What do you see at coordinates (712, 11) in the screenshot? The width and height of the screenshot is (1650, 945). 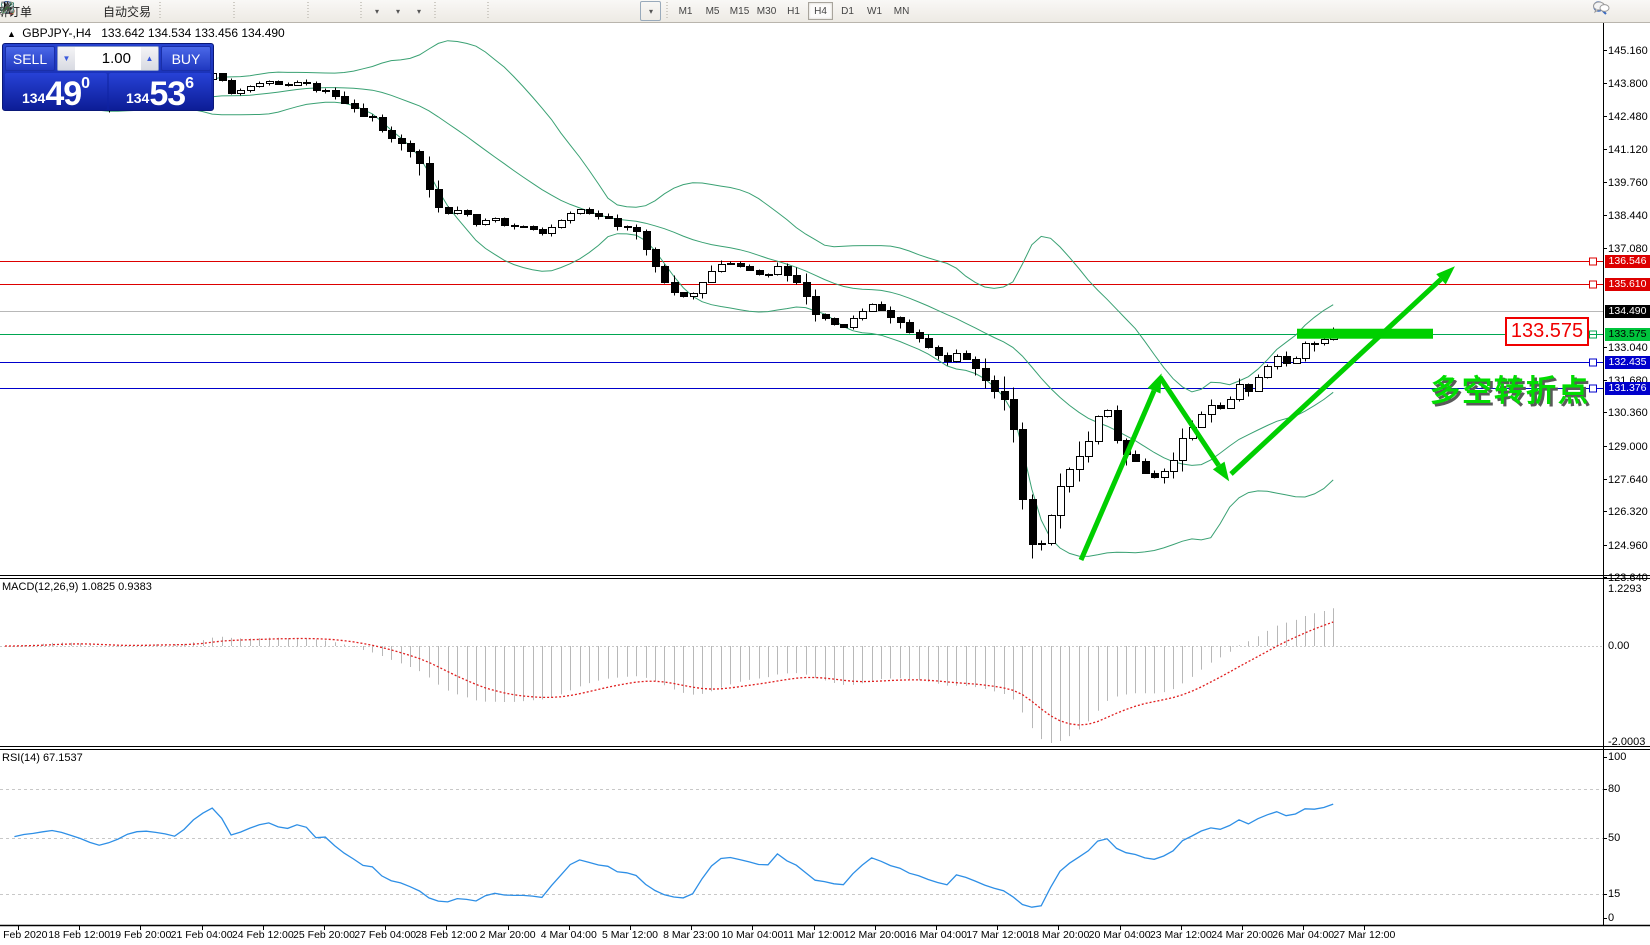 I see `timeframe-button-m5: M5` at bounding box center [712, 11].